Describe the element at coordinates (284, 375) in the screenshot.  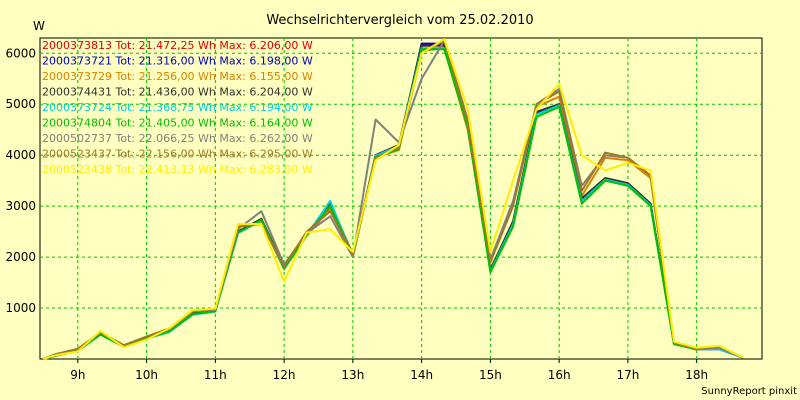
I see `x-tick-label: 12h` at that location.